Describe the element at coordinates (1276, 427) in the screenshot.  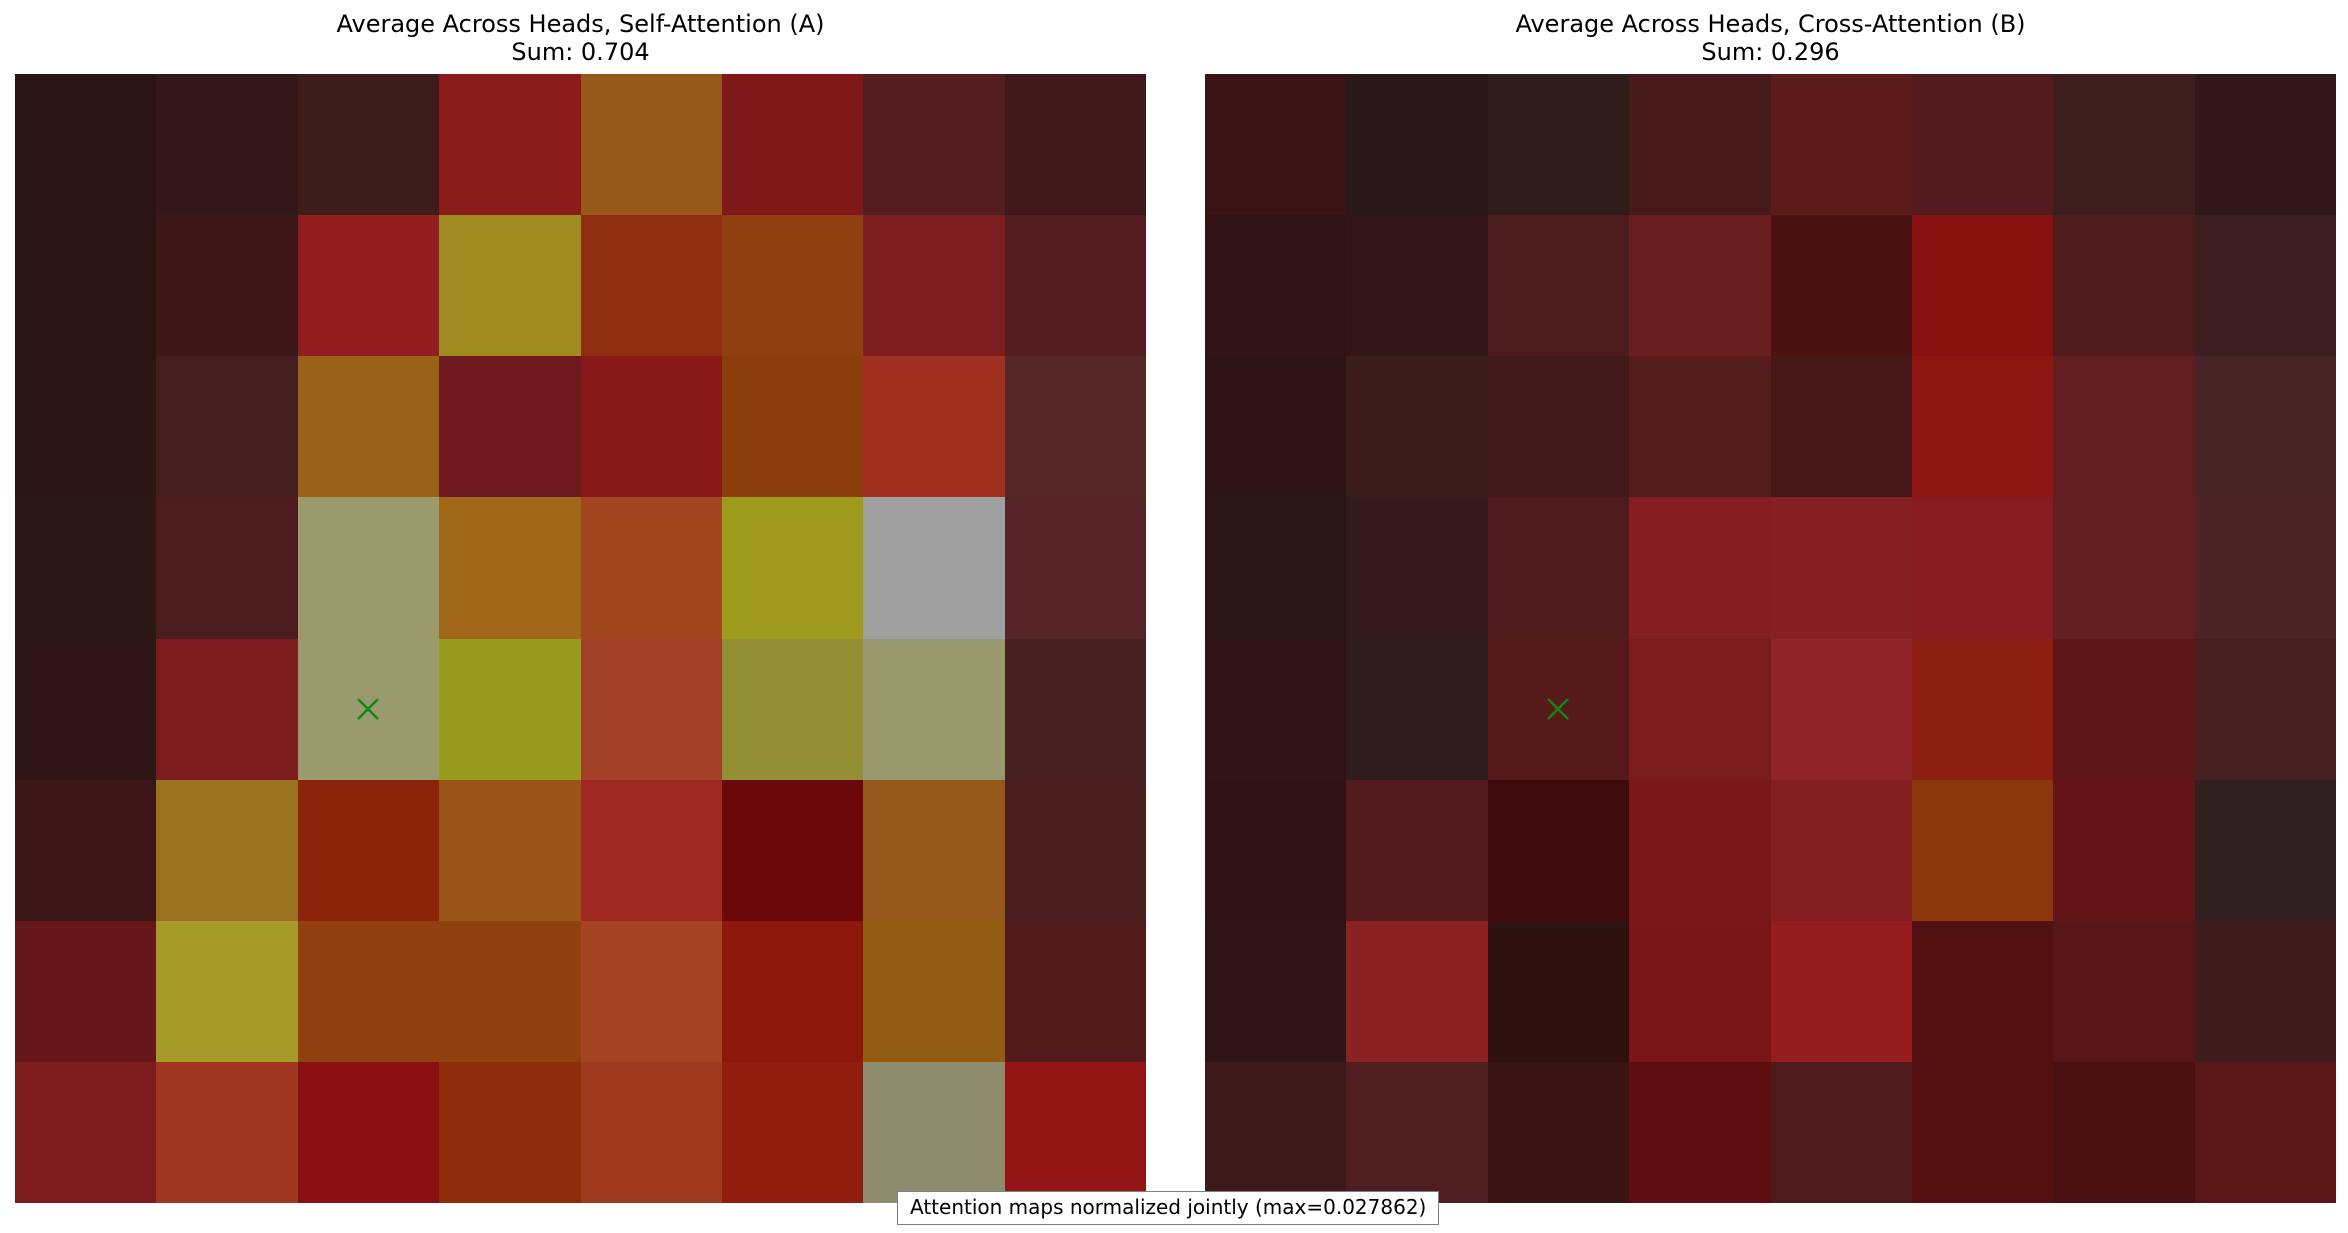
I see `heatmap-cell-r2-c0` at that location.